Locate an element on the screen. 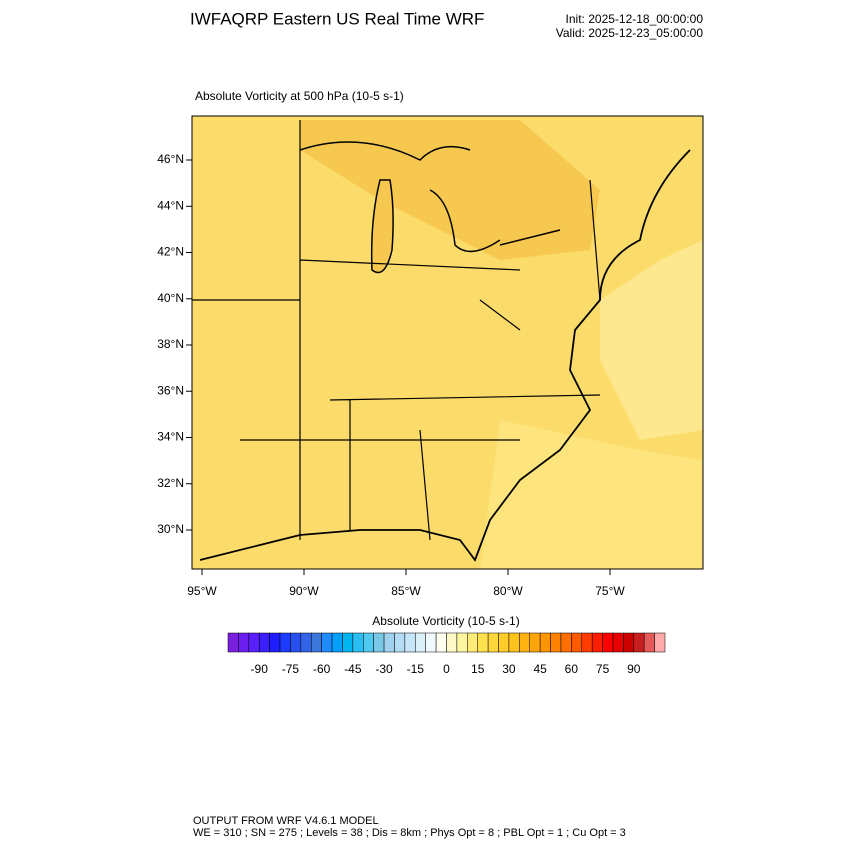 This screenshot has width=850, height=850. lat-label: 38°N is located at coordinates (170, 344).